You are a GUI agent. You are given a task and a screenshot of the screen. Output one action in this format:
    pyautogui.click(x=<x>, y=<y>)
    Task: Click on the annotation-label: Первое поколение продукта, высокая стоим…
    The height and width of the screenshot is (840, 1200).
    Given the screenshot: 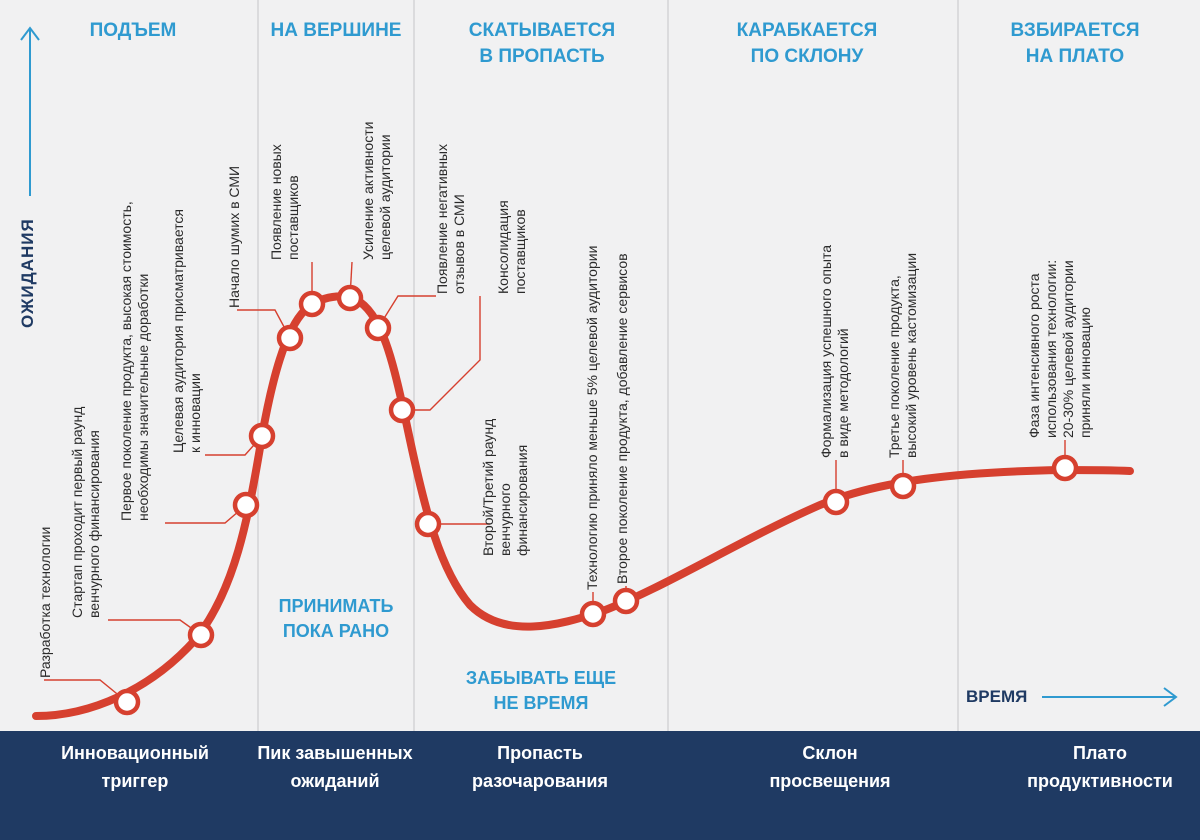 What is the action you would take?
    pyautogui.click(x=134, y=361)
    